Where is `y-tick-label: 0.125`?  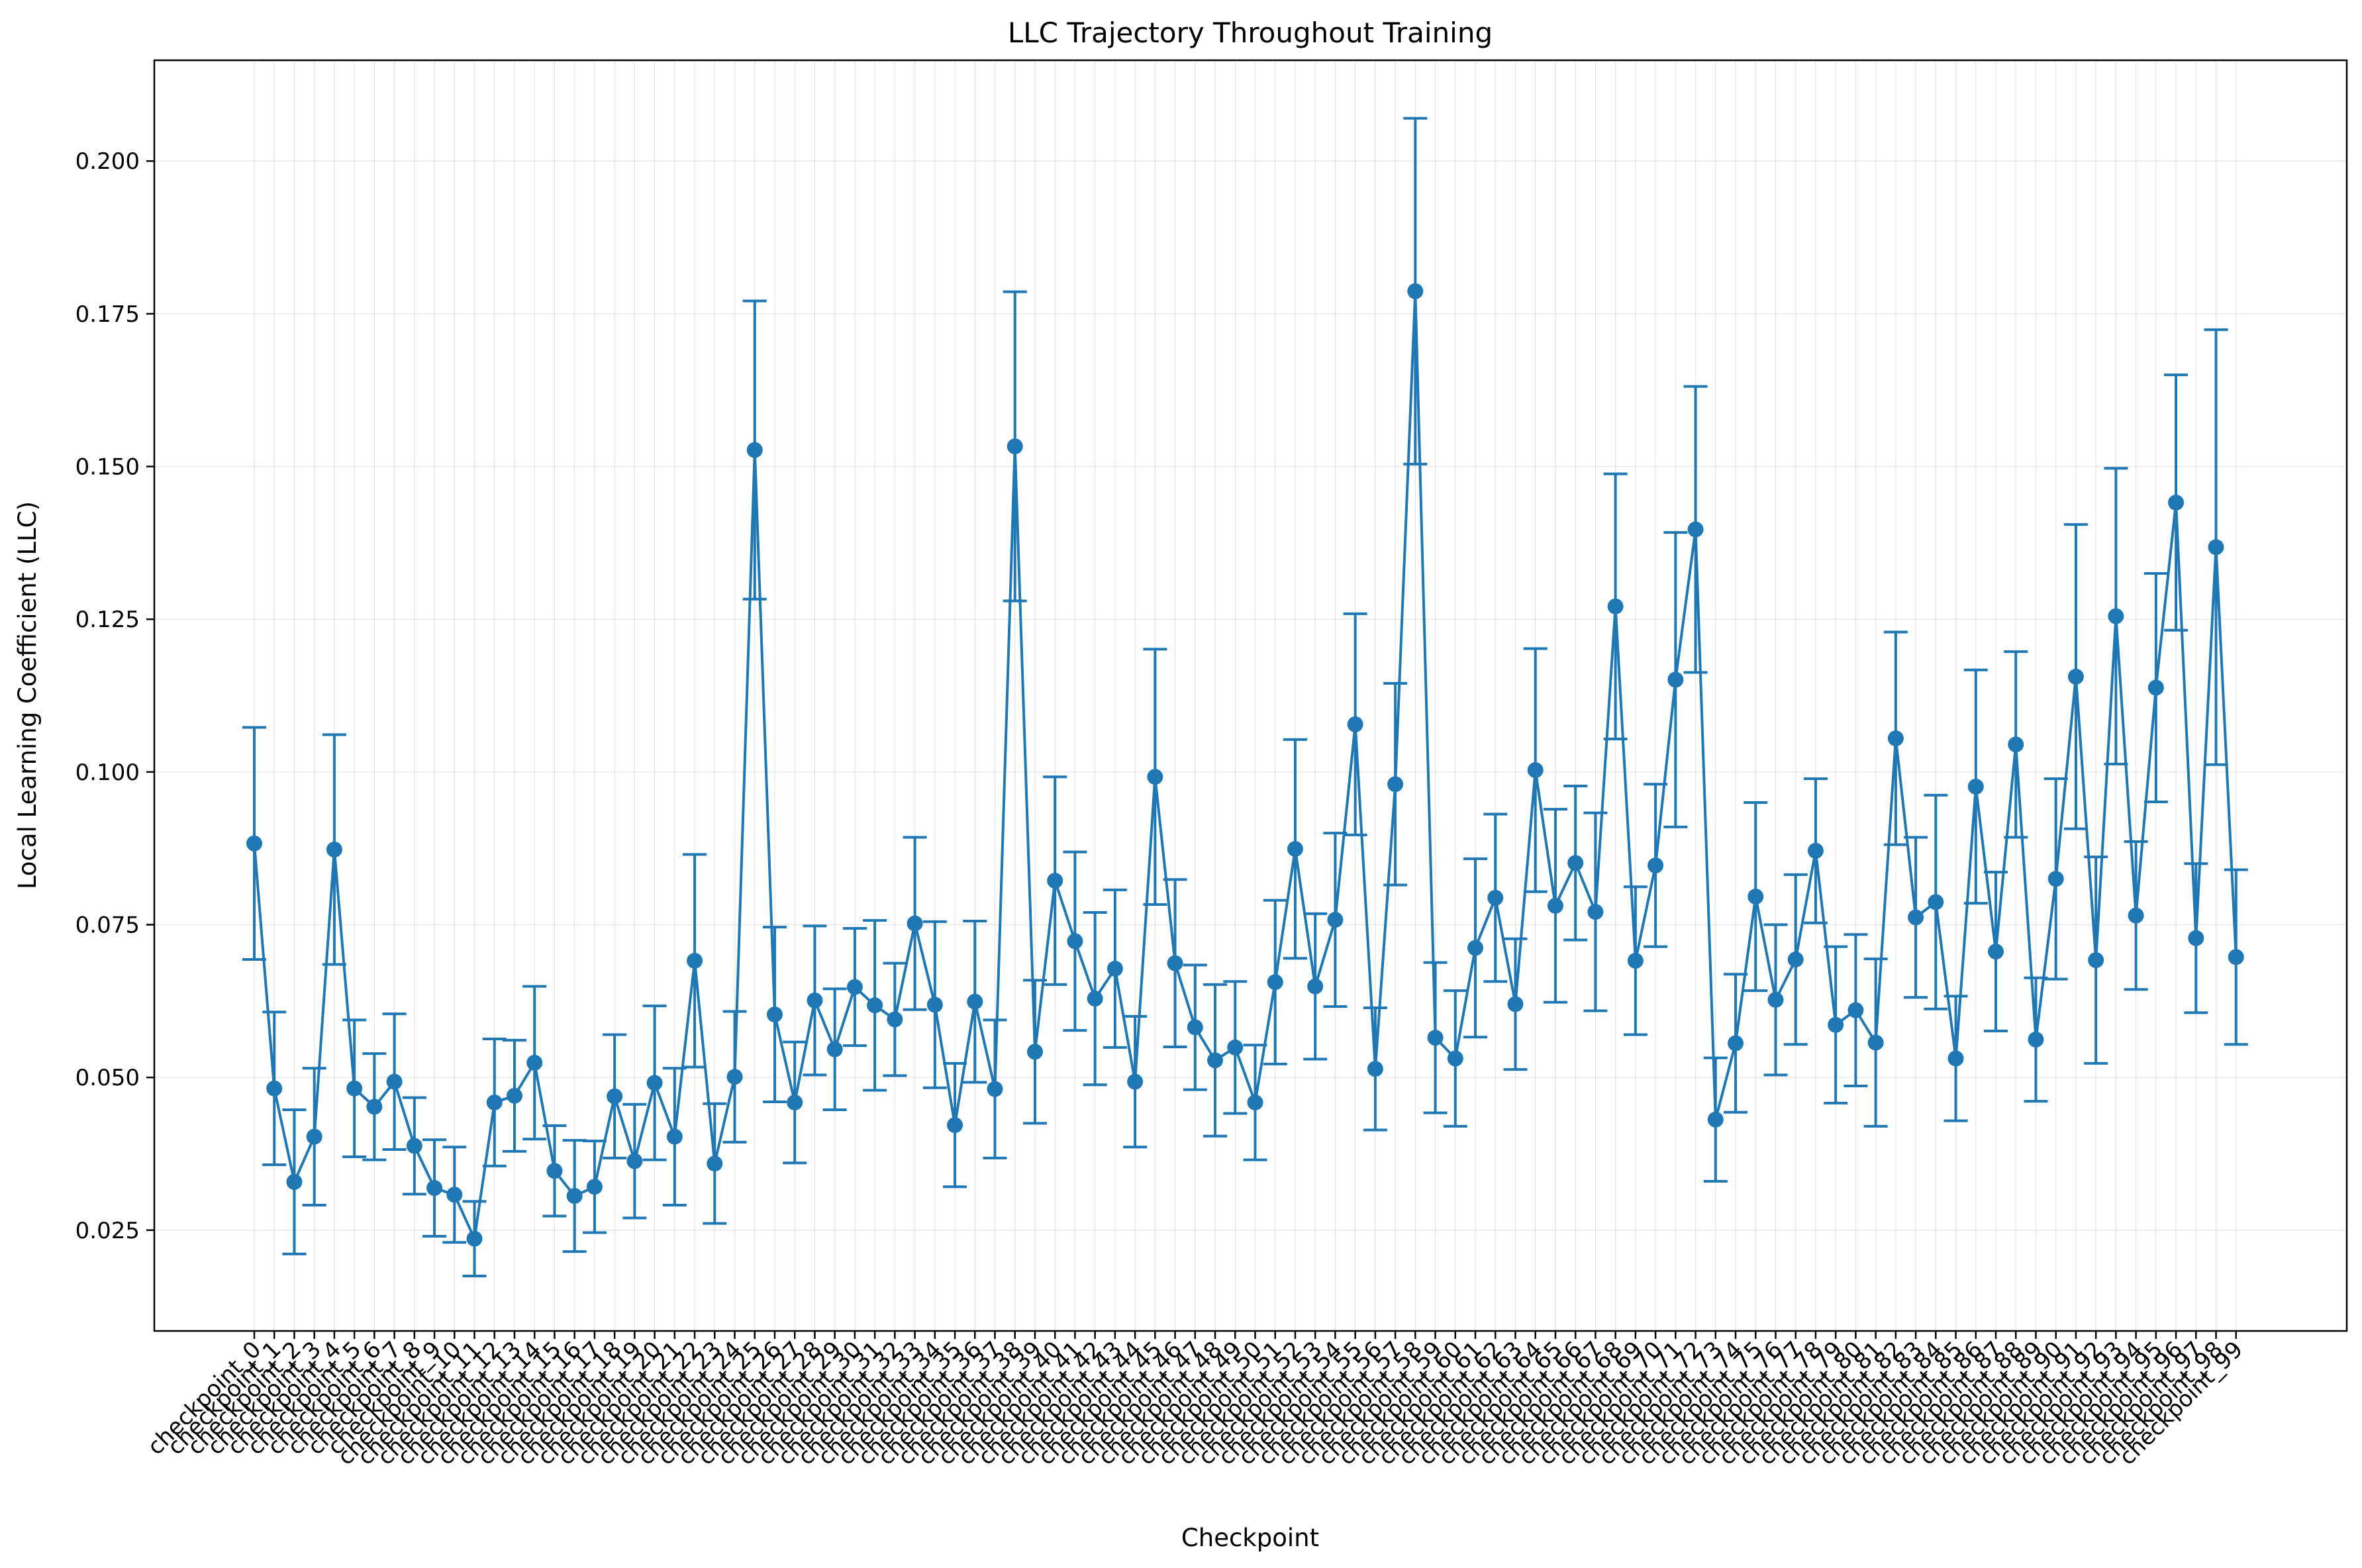 y-tick-label: 0.125 is located at coordinates (107, 620).